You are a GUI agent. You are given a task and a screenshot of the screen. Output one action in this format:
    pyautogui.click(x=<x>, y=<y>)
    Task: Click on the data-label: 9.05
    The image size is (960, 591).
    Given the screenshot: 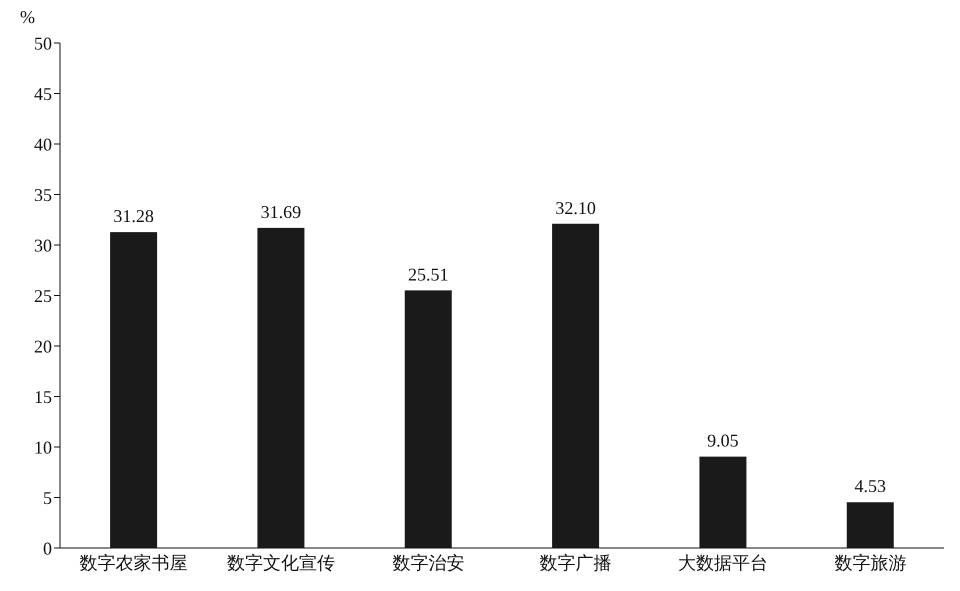 What is the action you would take?
    pyautogui.click(x=723, y=440)
    